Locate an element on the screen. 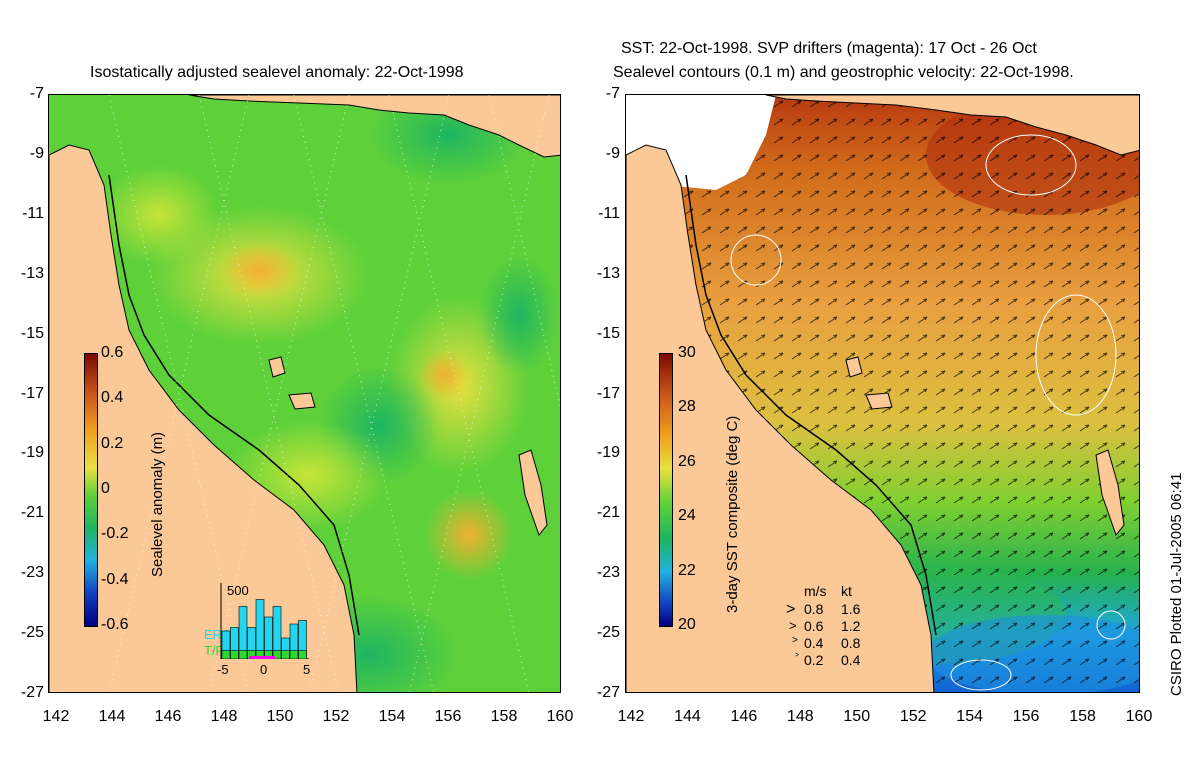 The height and width of the screenshot is (780, 1200). left-x-tick: 152 is located at coordinates (336, 716).